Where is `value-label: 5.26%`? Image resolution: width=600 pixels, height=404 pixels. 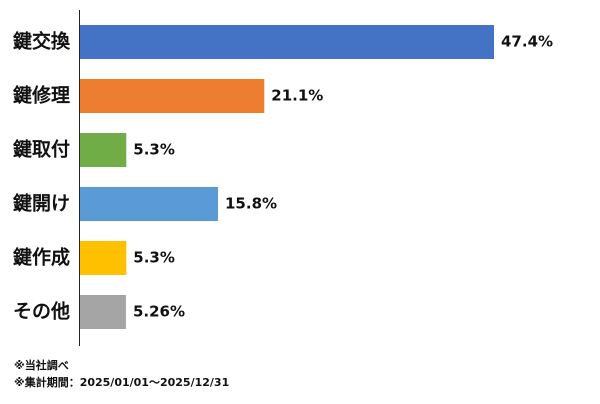 value-label: 5.26% is located at coordinates (159, 312).